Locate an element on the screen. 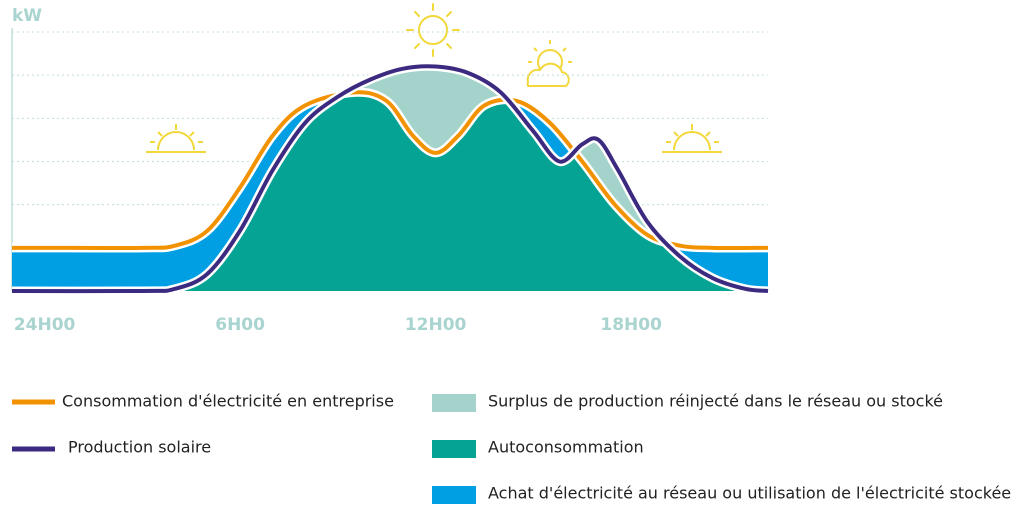 Image resolution: width=1024 pixels, height=505 pixels. x-tick-label: 24H00 is located at coordinates (45, 325).